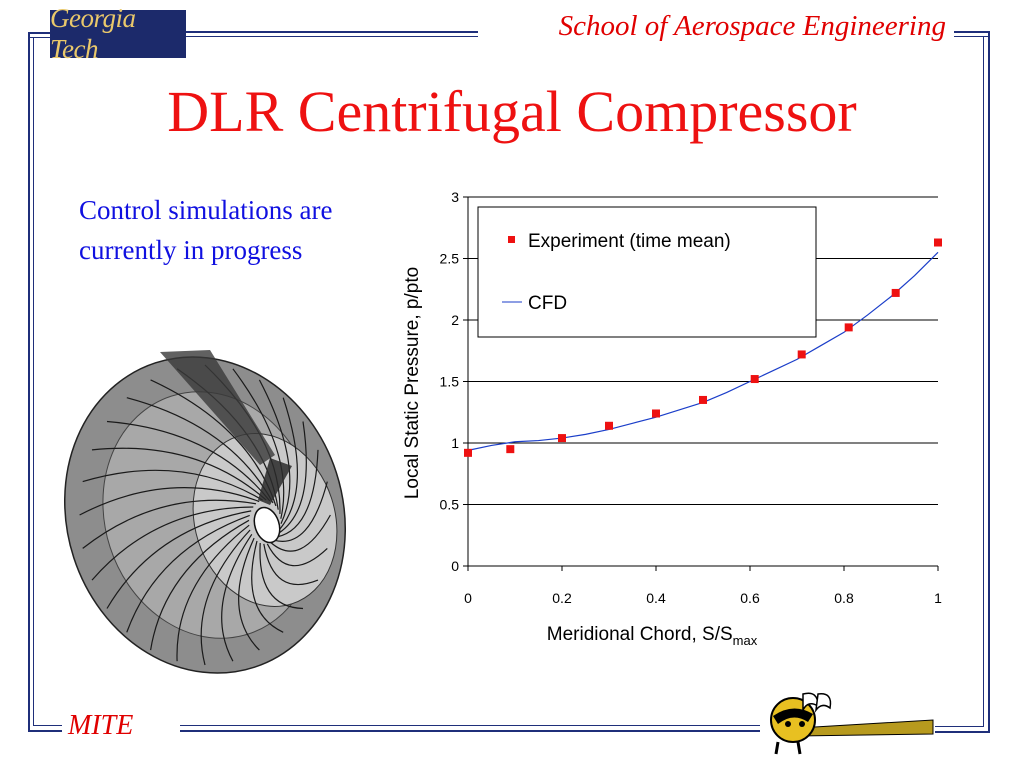 This screenshot has width=1024, height=768. Describe the element at coordinates (470, 725) in the screenshot. I see `frame-bottom-mid-inner` at that location.